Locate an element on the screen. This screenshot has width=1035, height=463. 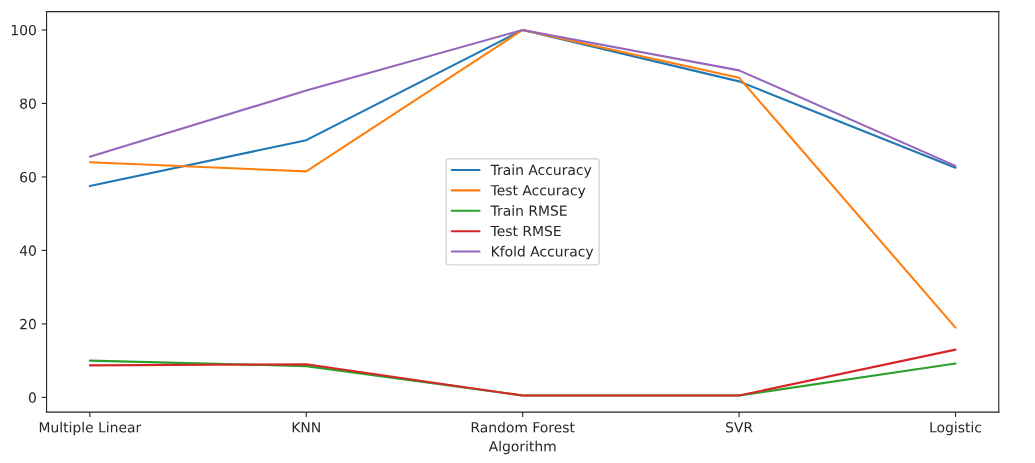
y-tick-label: 0 is located at coordinates (32, 397).